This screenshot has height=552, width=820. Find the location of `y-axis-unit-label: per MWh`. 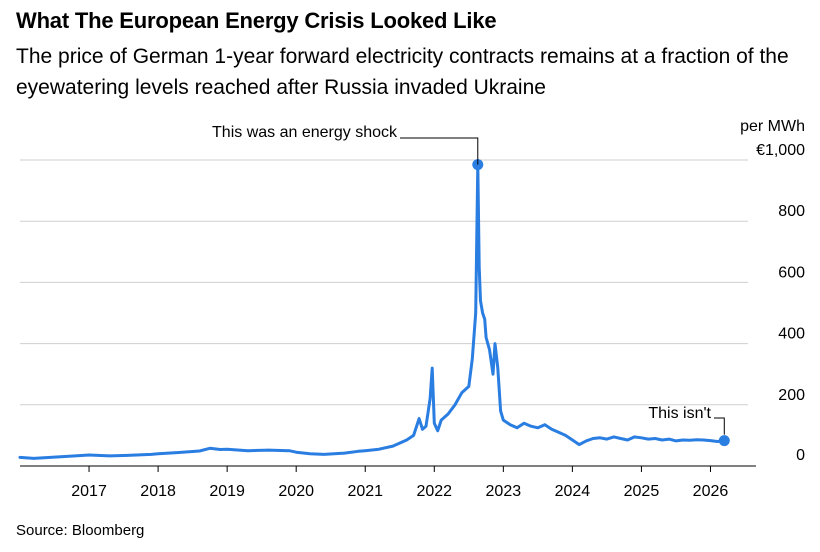

y-axis-unit-label: per MWh is located at coordinates (772, 126).